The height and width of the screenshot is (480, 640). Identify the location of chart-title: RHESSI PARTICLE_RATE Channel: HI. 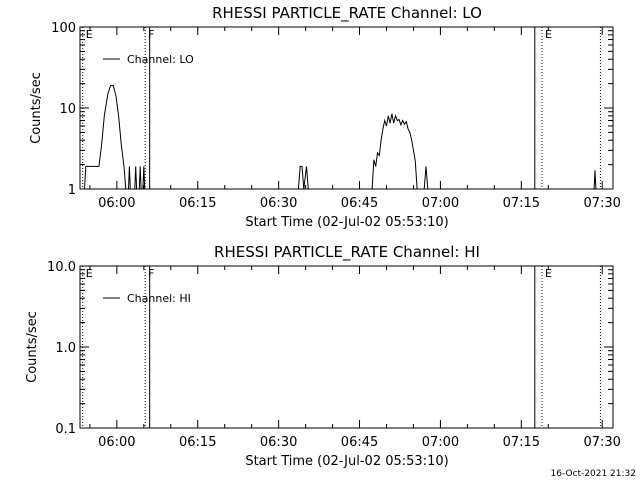
(347, 252).